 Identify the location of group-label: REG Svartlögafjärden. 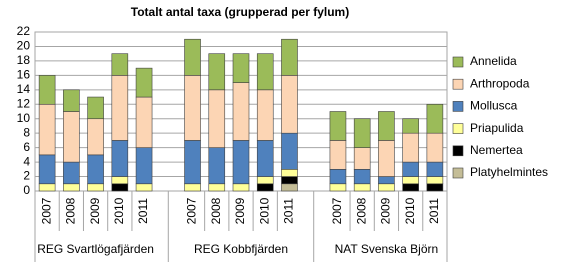
(95, 249).